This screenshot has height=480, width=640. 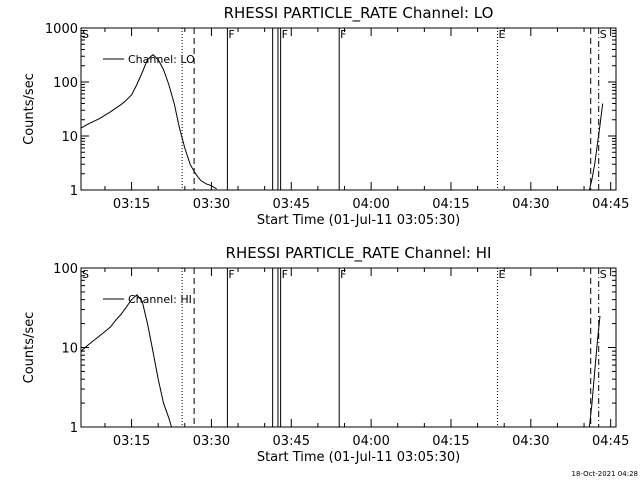 I want to click on chart-title: RHESSI PARTICLE_RATE Channel: HI, so click(x=359, y=253).